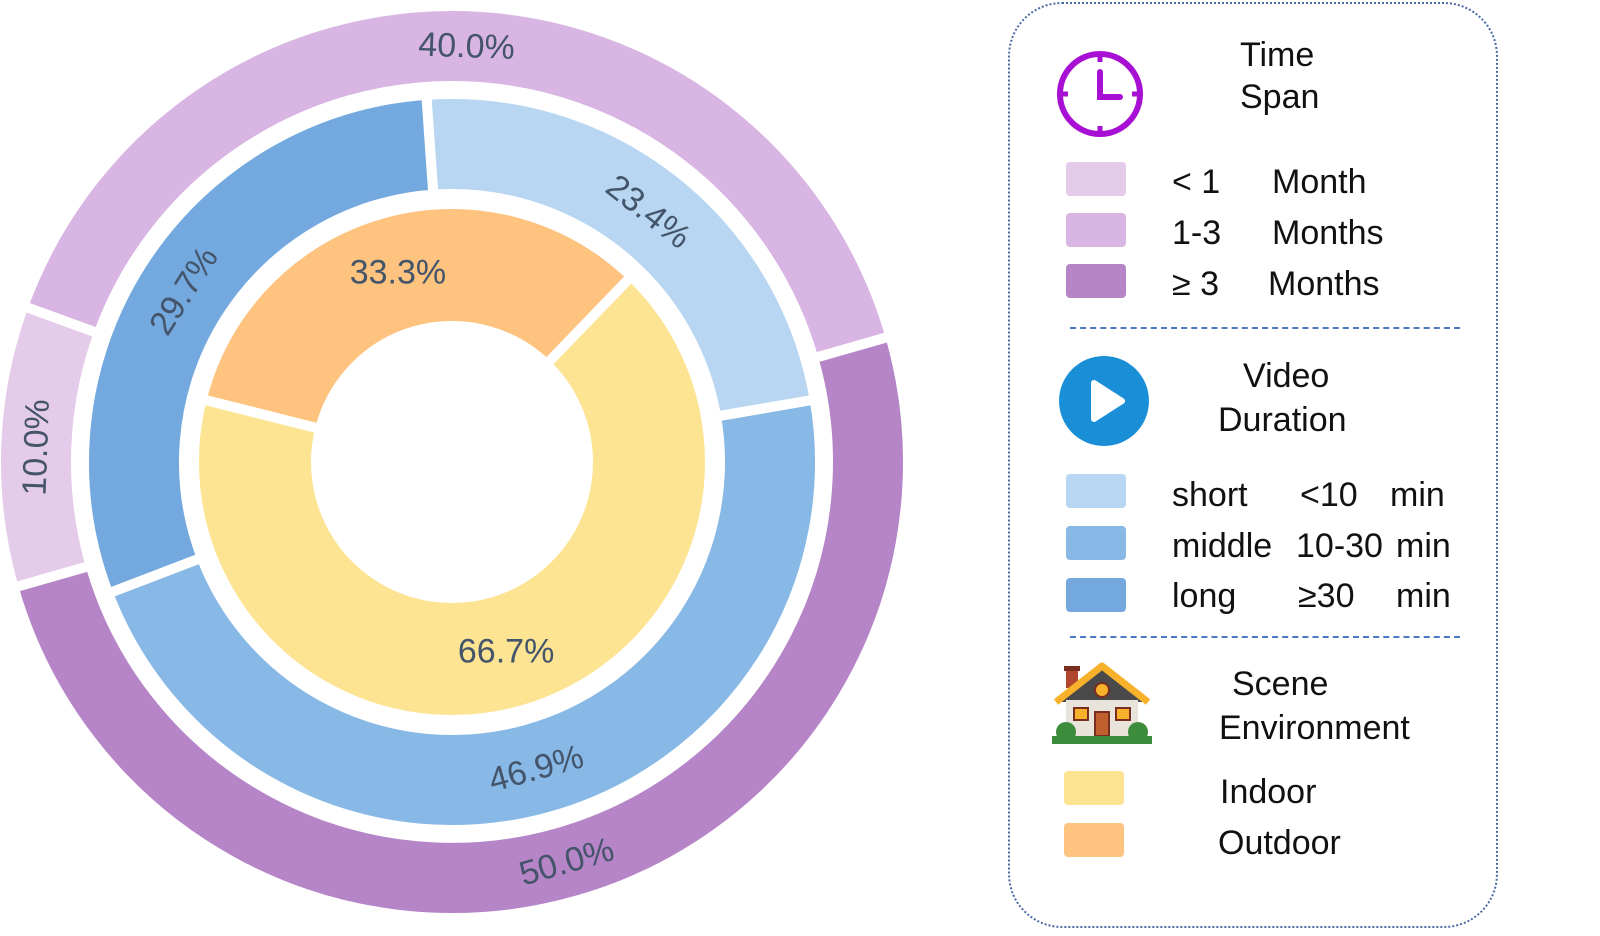  What do you see at coordinates (398, 273) in the screenshot?
I see `label-outdoor: 33.3%` at bounding box center [398, 273].